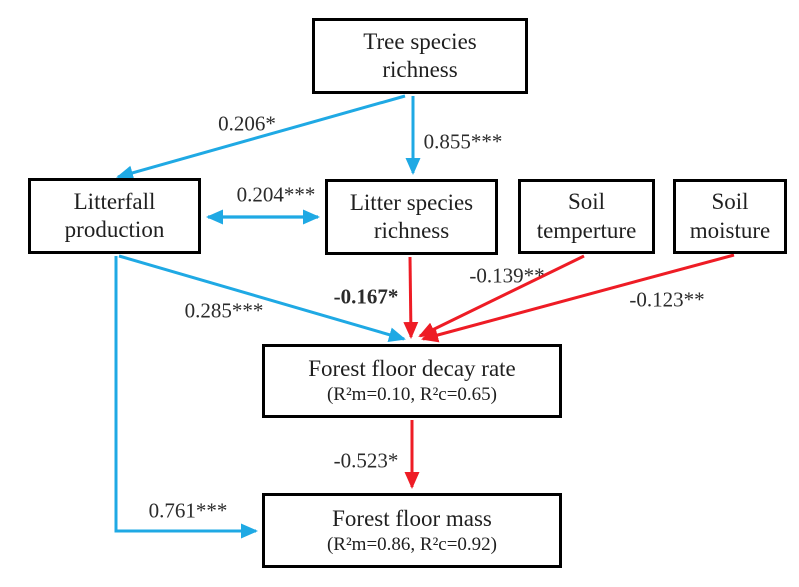  I want to click on coefficient-litterfall-mass: 0.761***, so click(188, 510).